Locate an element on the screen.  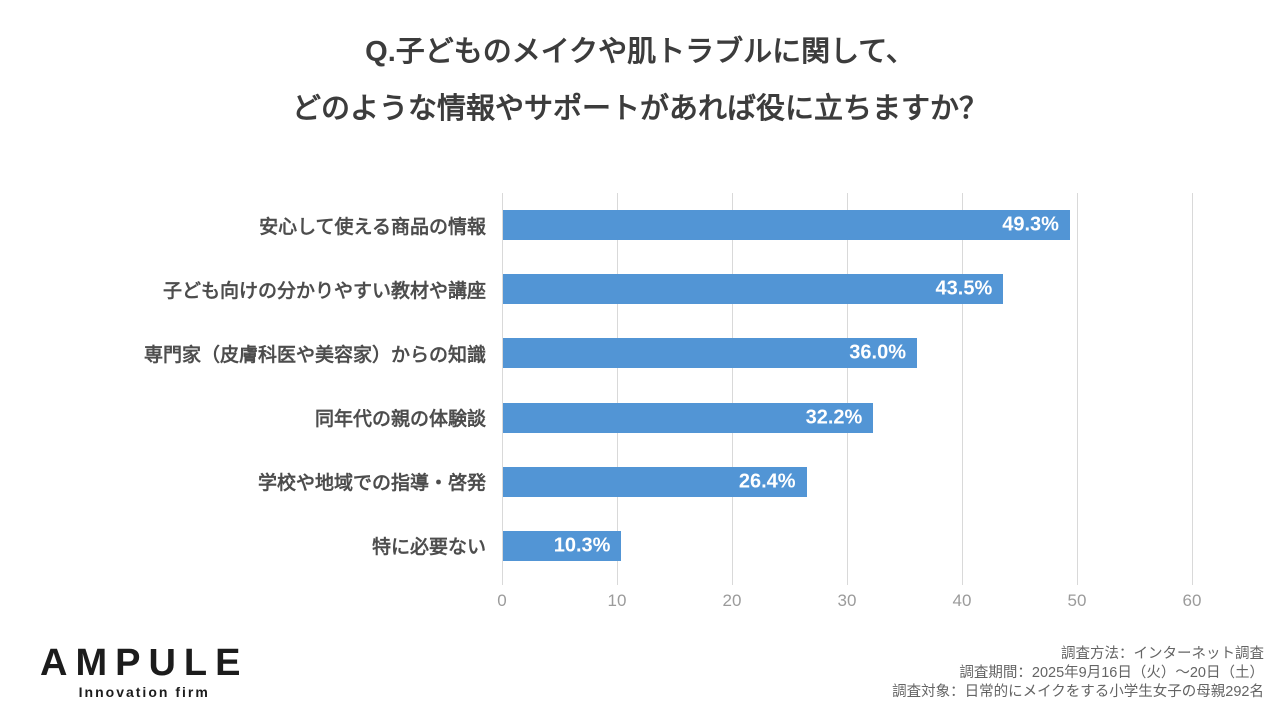
bar: 26.4% is located at coordinates (655, 481).